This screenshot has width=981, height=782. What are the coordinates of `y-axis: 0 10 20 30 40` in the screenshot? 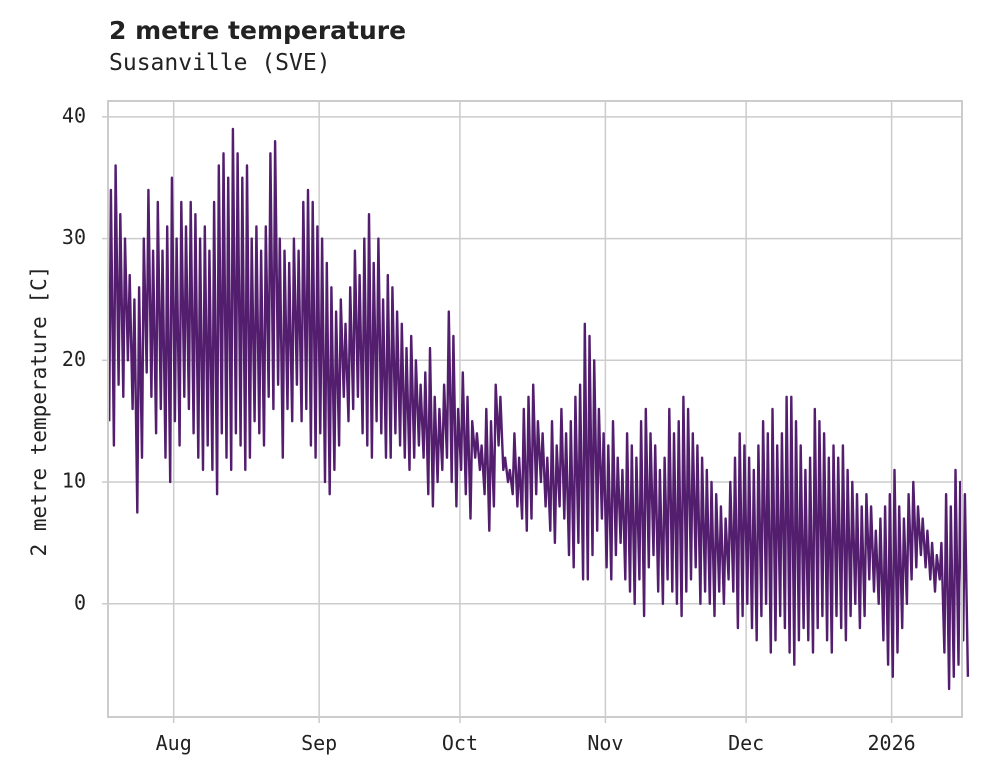 It's located at (85, 358).